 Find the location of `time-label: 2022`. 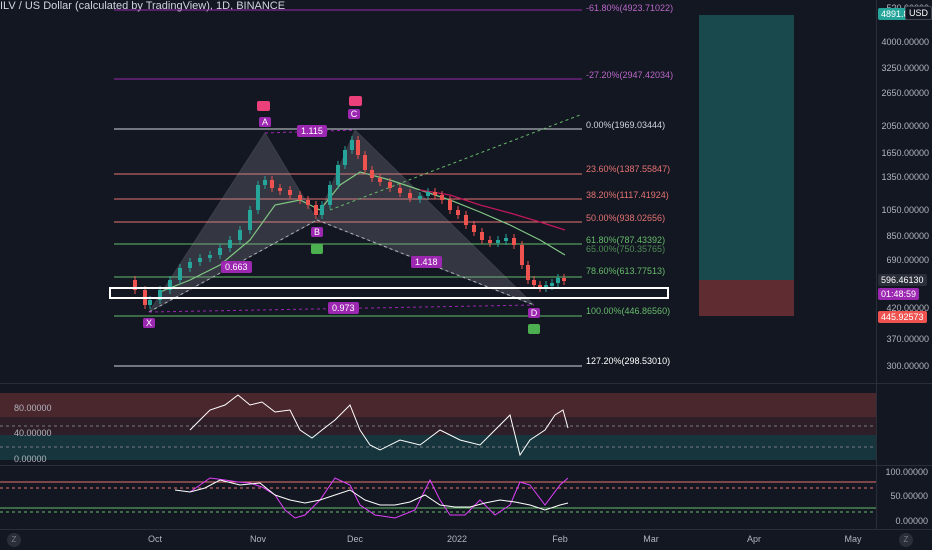

time-label: 2022 is located at coordinates (457, 539).